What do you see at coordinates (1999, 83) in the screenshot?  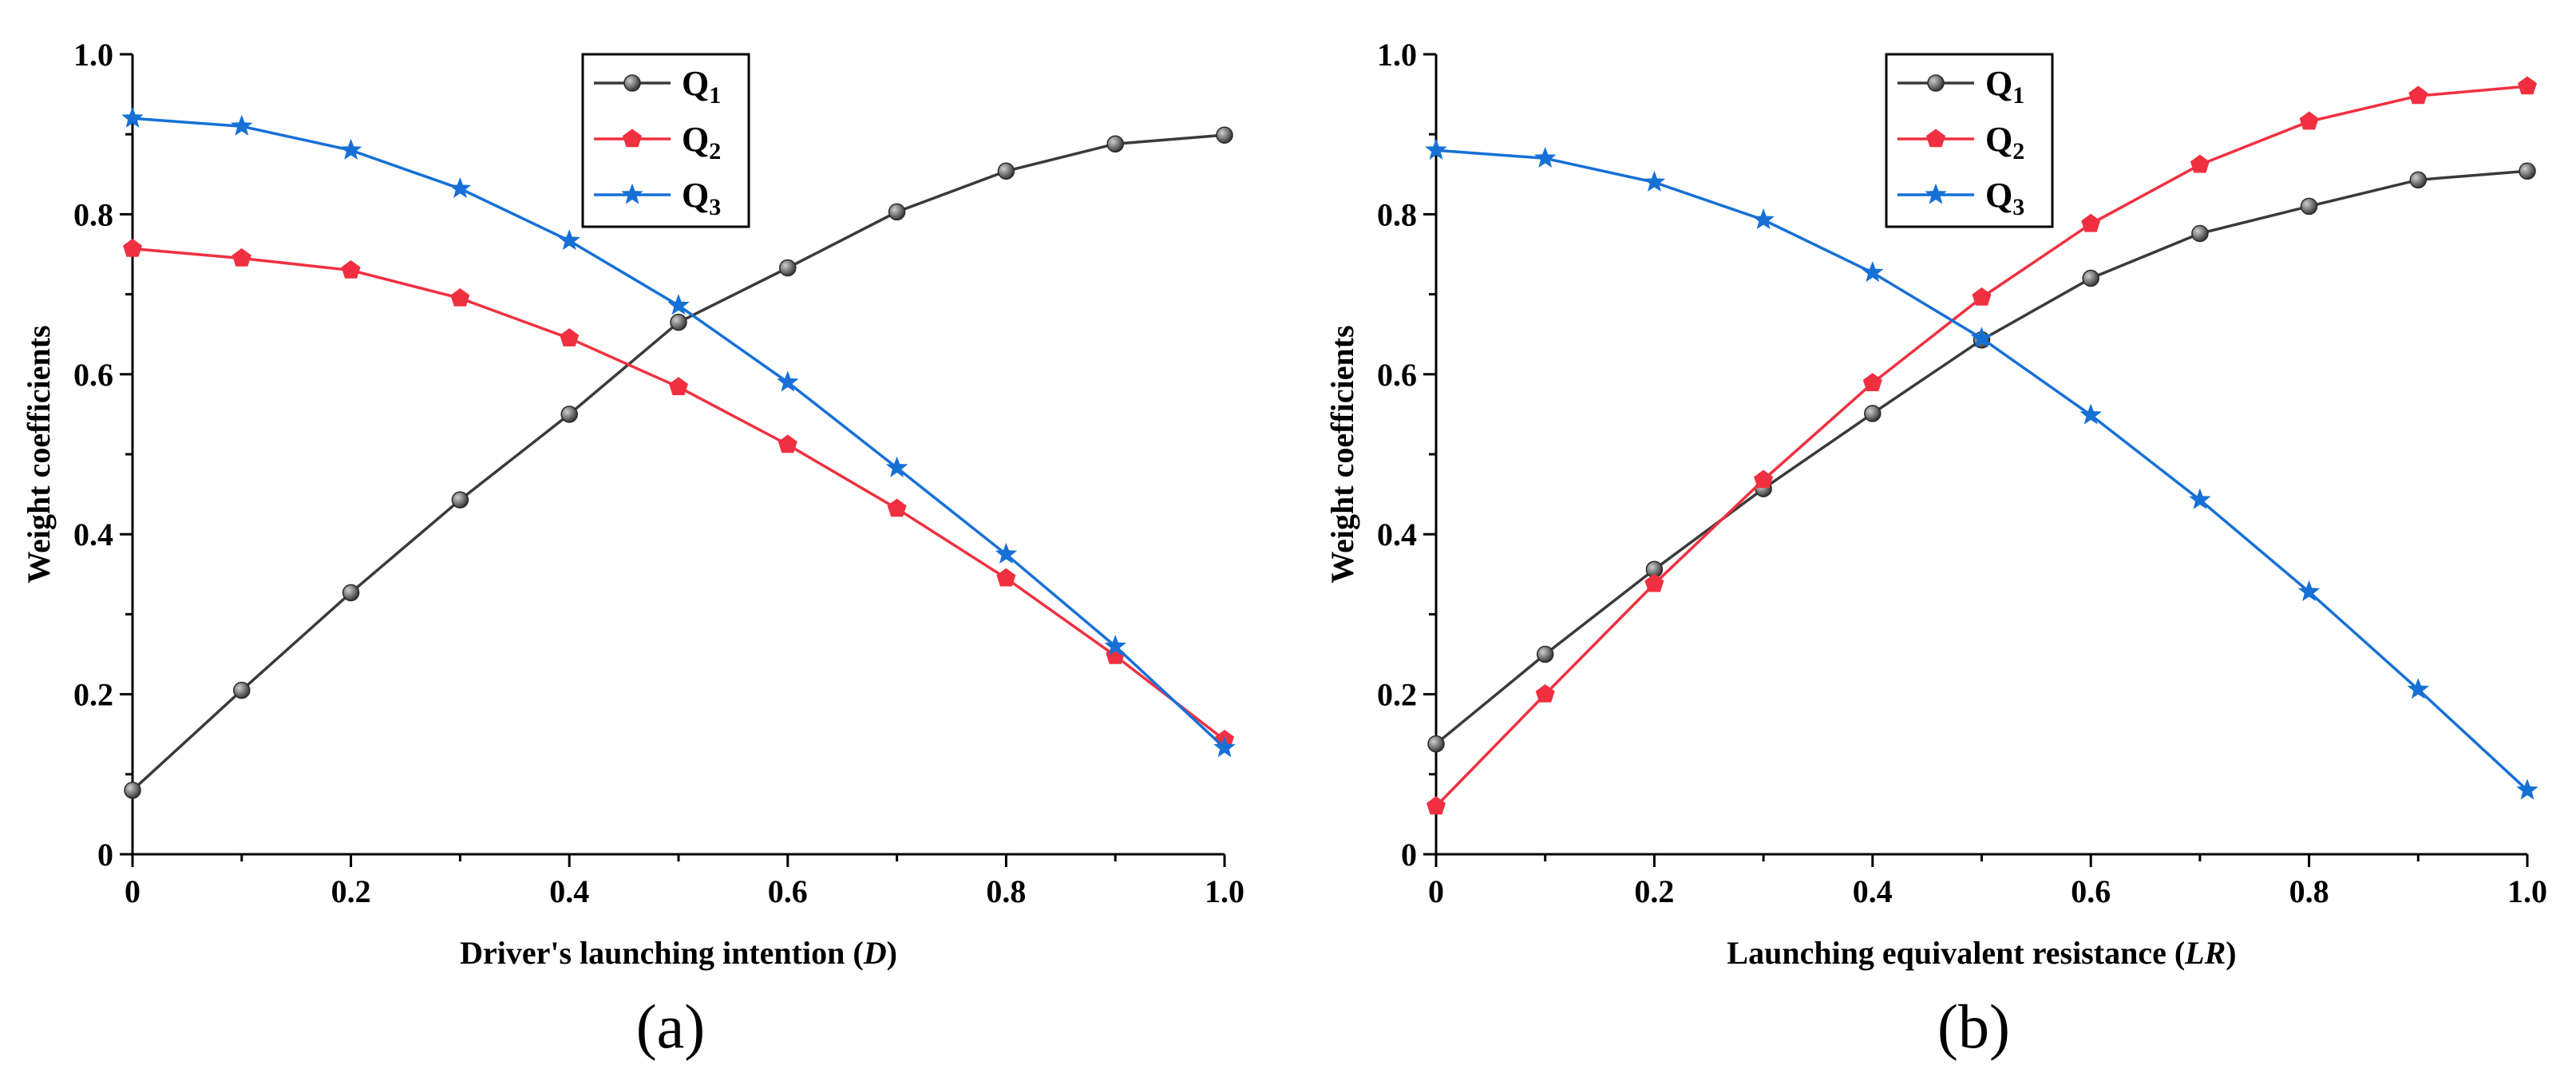 I see `b-legend-label-q1-name: Q` at bounding box center [1999, 83].